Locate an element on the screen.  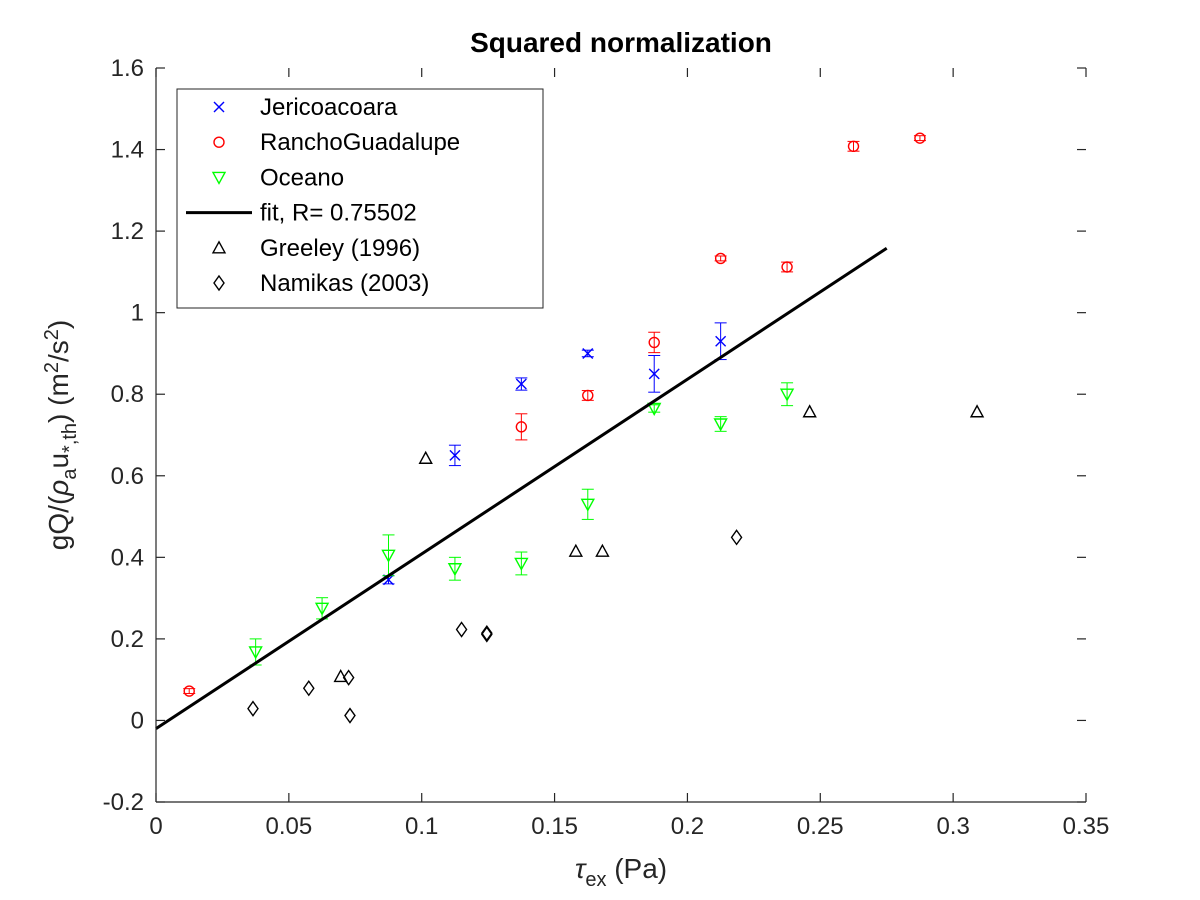
legend-item: RanchoGuadalupe is located at coordinates (336, 142).